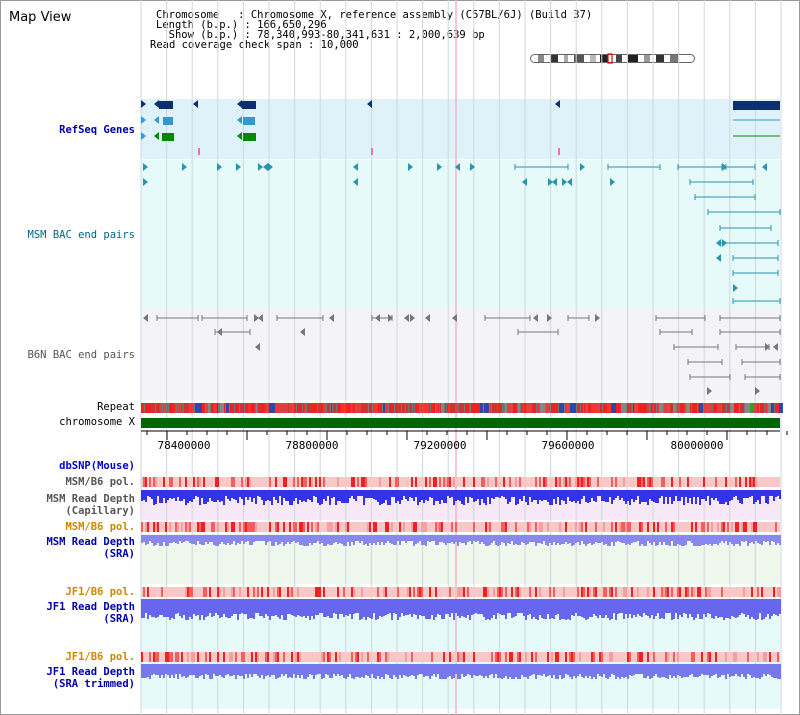 The width and height of the screenshot is (800, 715). What do you see at coordinates (254, 45) in the screenshot?
I see `coverage-line: Read coverage check span : 10,000` at bounding box center [254, 45].